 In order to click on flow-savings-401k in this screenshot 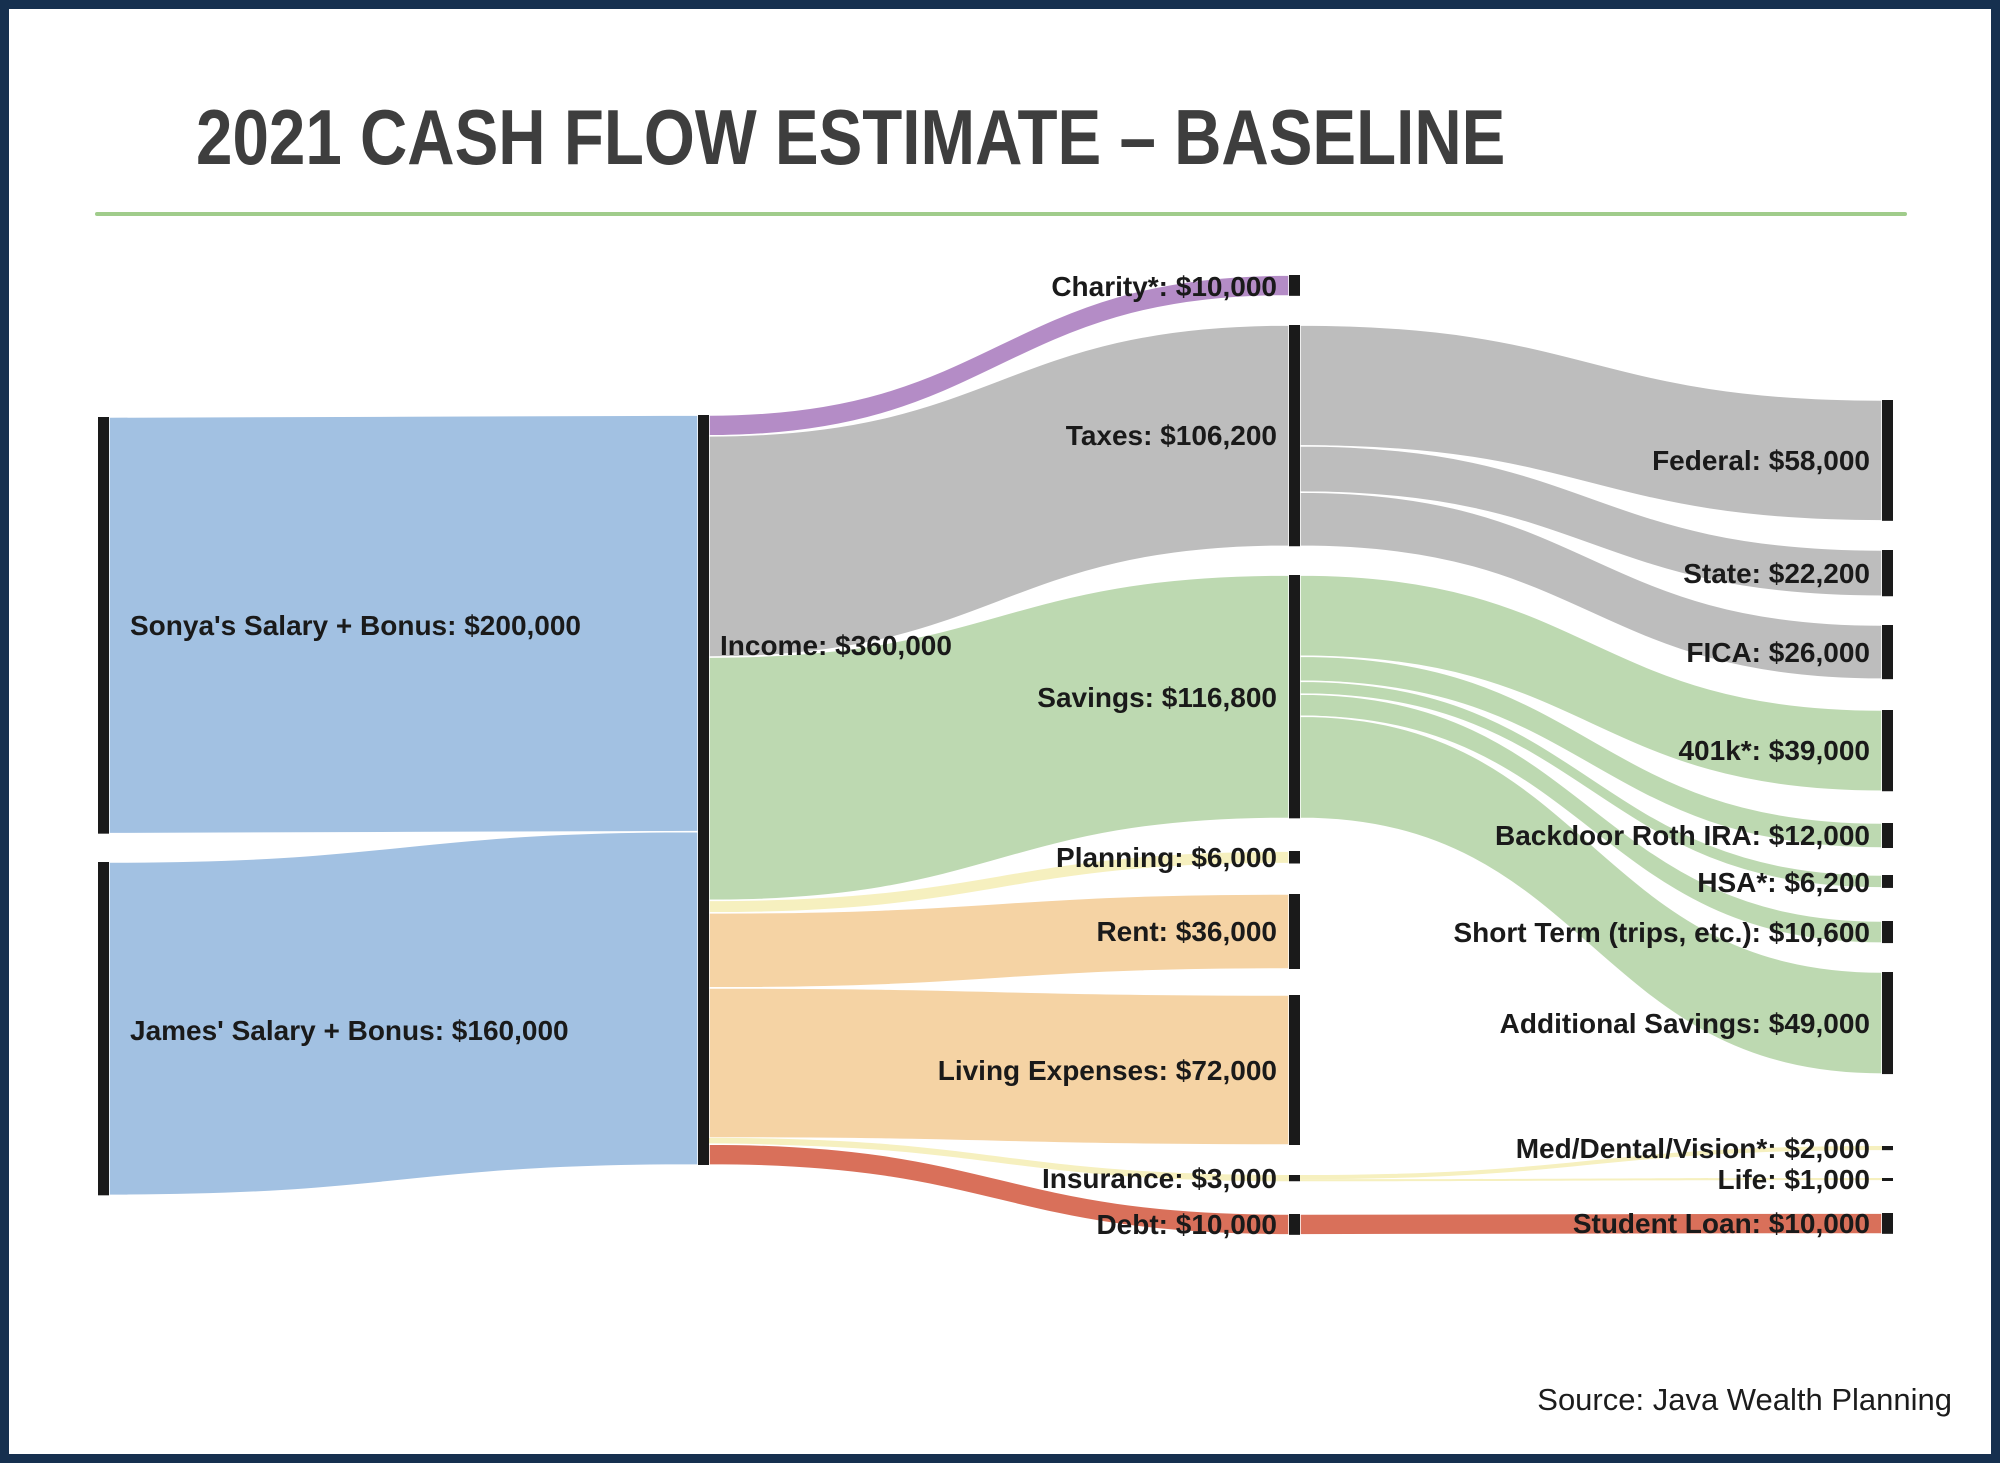, I will do `click(1591, 683)`.